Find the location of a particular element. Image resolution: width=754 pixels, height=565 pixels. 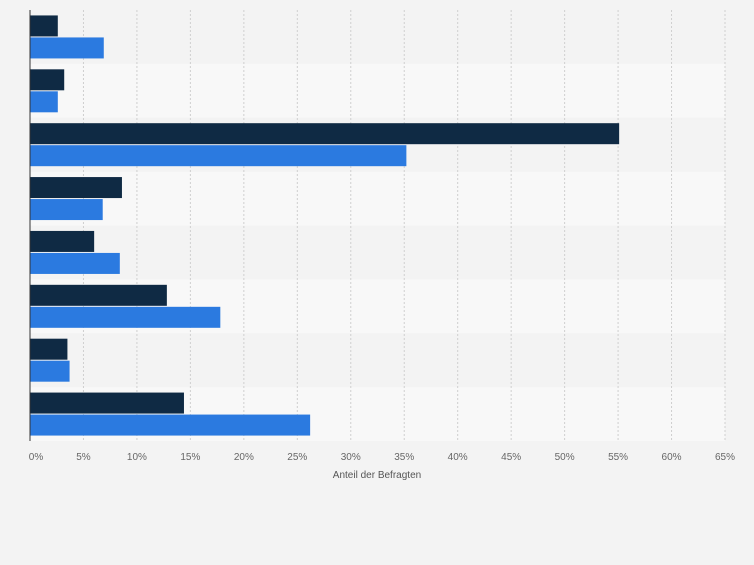

x-tick-label: 40% is located at coordinates (458, 457).